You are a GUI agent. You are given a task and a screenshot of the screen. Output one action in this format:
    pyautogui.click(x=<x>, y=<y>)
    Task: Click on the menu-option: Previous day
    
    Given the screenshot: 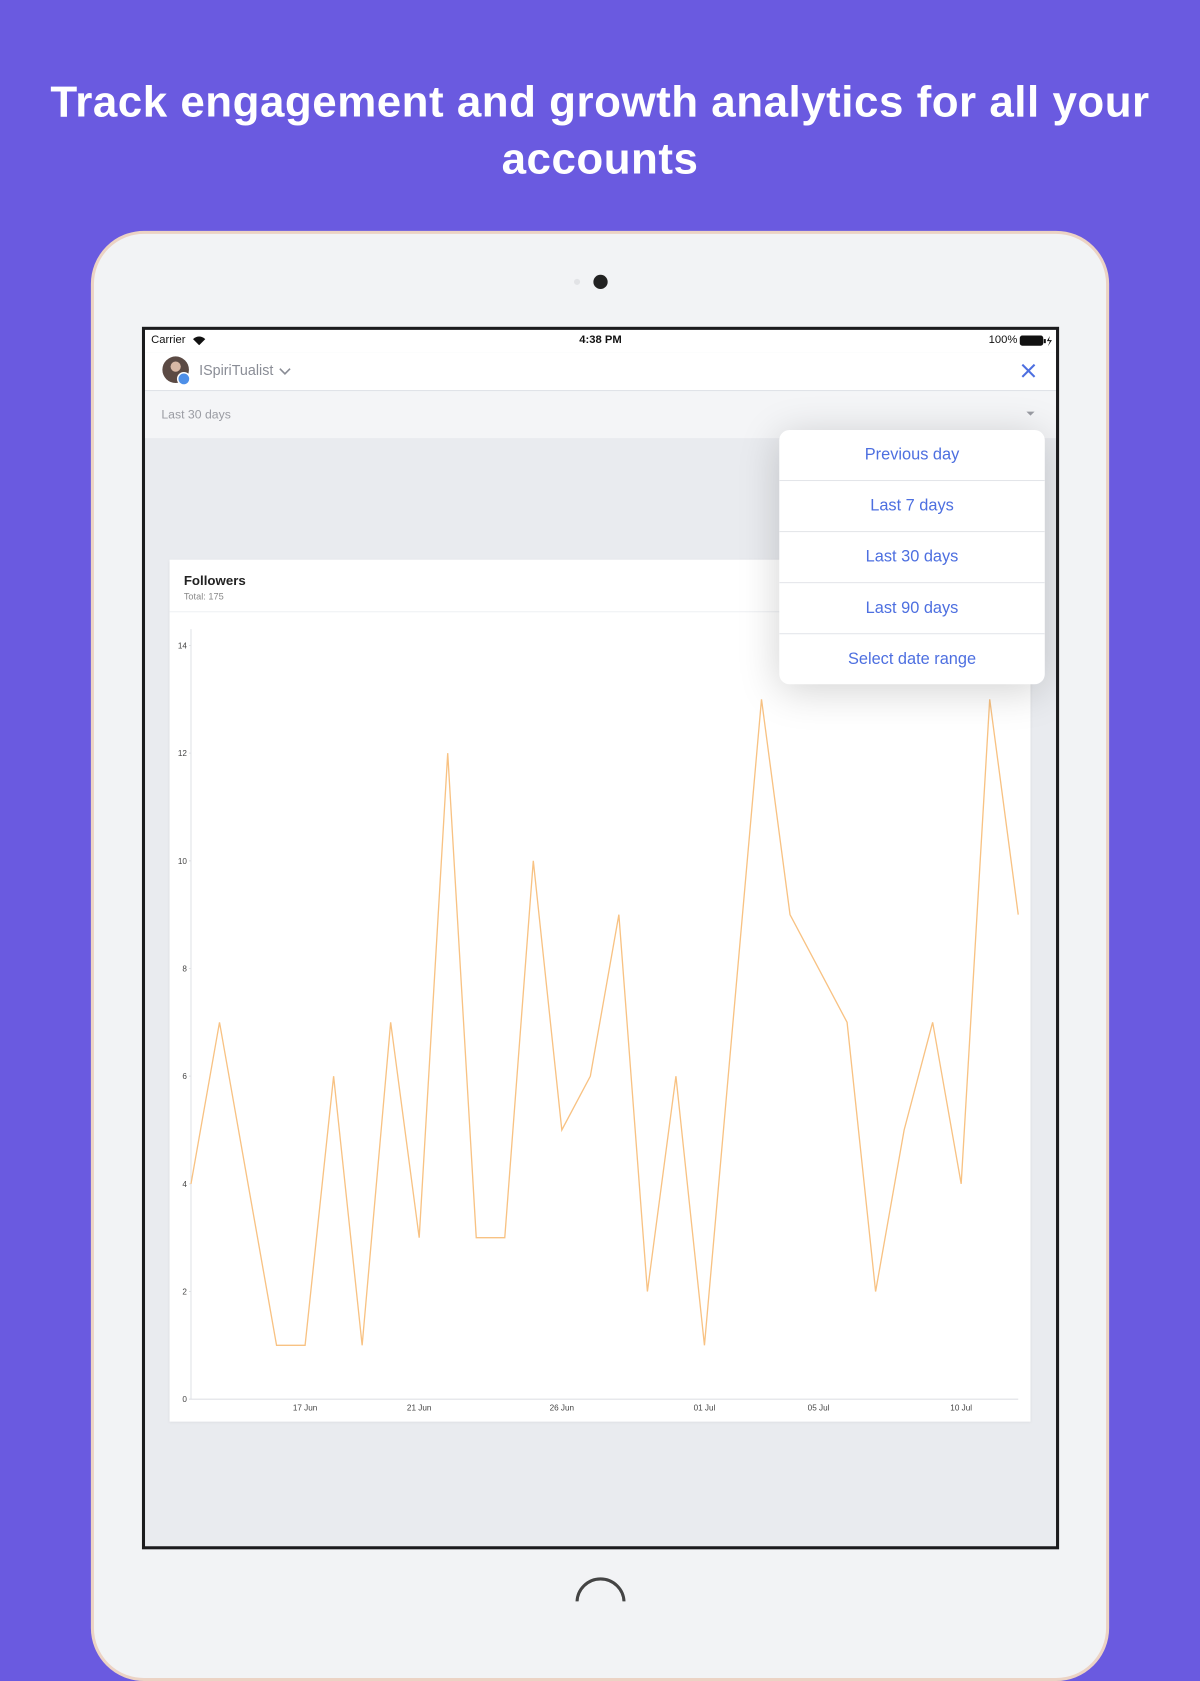 What is the action you would take?
    pyautogui.click(x=912, y=456)
    